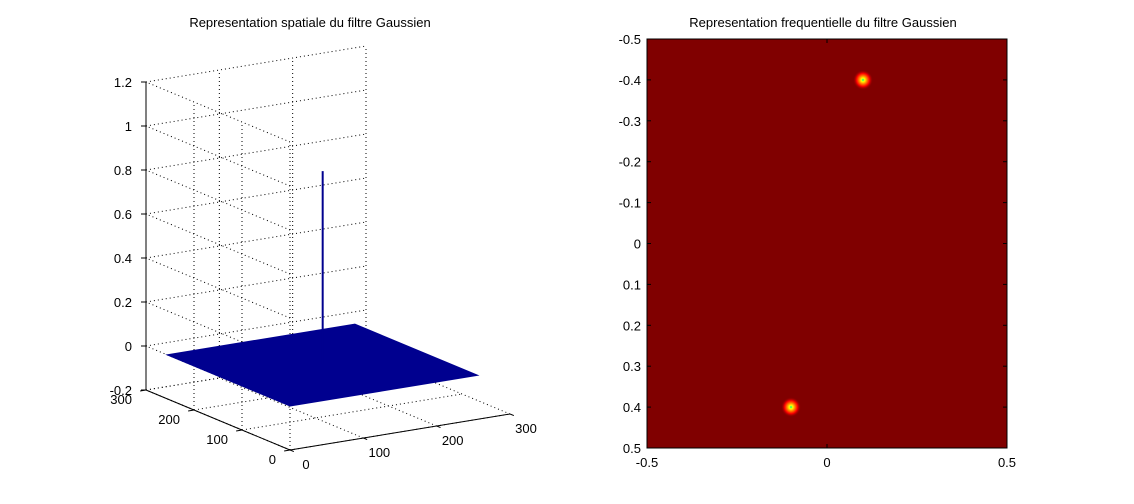 The height and width of the screenshot is (504, 1134). I want to click on z-tick-label: 0.2, so click(123, 302).